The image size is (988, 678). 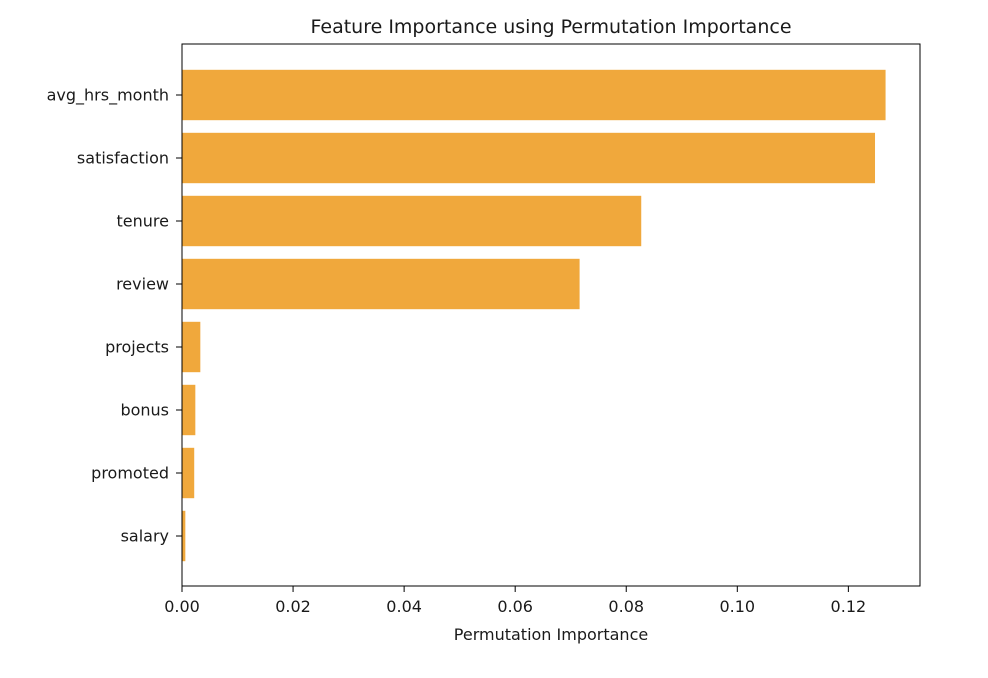 I want to click on x-tick-label: 0.10, so click(x=737, y=606).